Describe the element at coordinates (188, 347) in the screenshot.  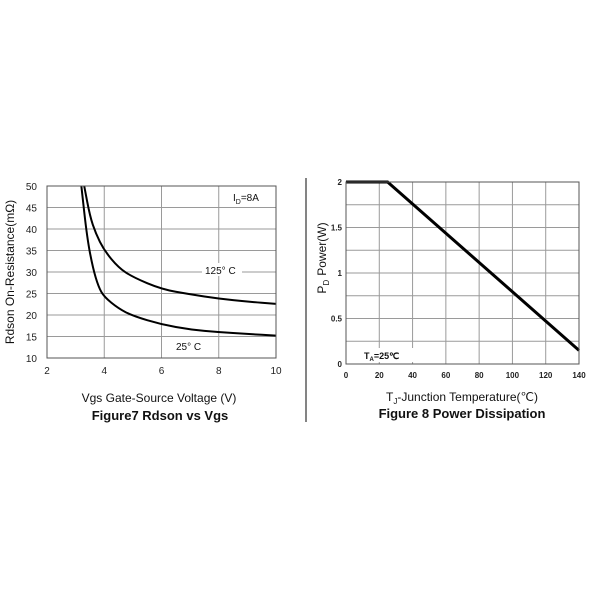
I see `series-label-25c: 25° C` at that location.